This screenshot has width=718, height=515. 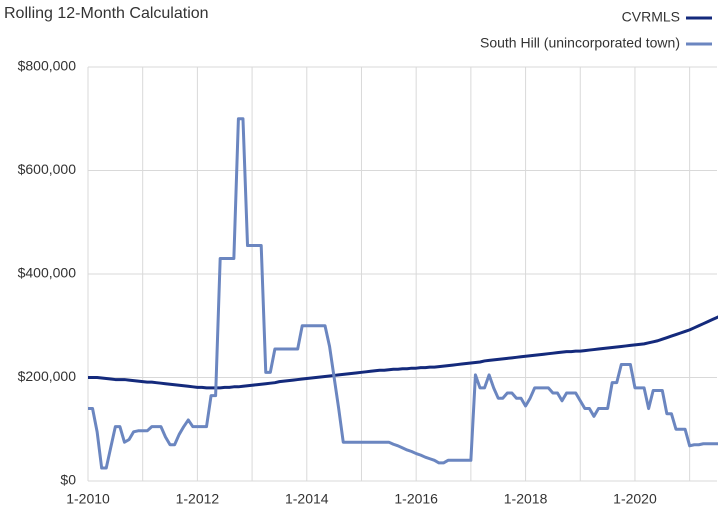 What do you see at coordinates (651, 17) in the screenshot?
I see `legend-label: CVRMLS` at bounding box center [651, 17].